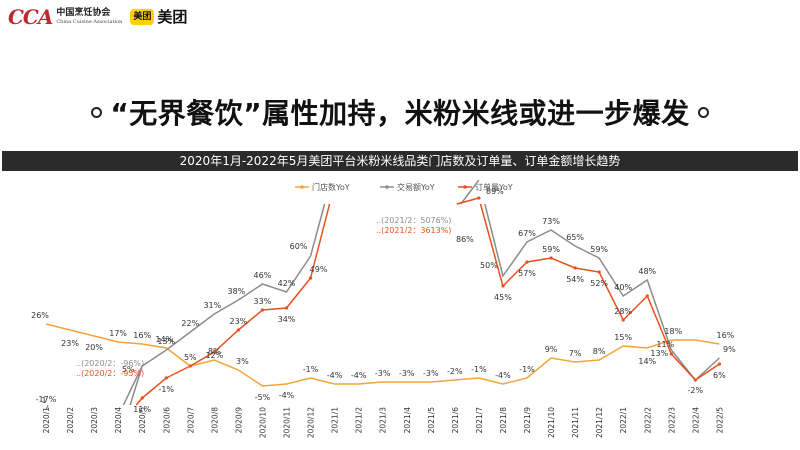 The height and width of the screenshot is (450, 800). What do you see at coordinates (455, 371) in the screenshot?
I see `data-label: -2%` at bounding box center [455, 371].